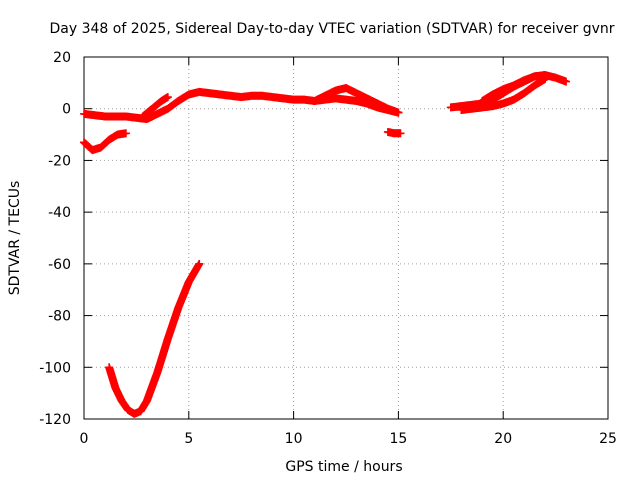 The image size is (640, 480). I want to click on y-axis-label: SDTVAR / TECUs, so click(15, 238).